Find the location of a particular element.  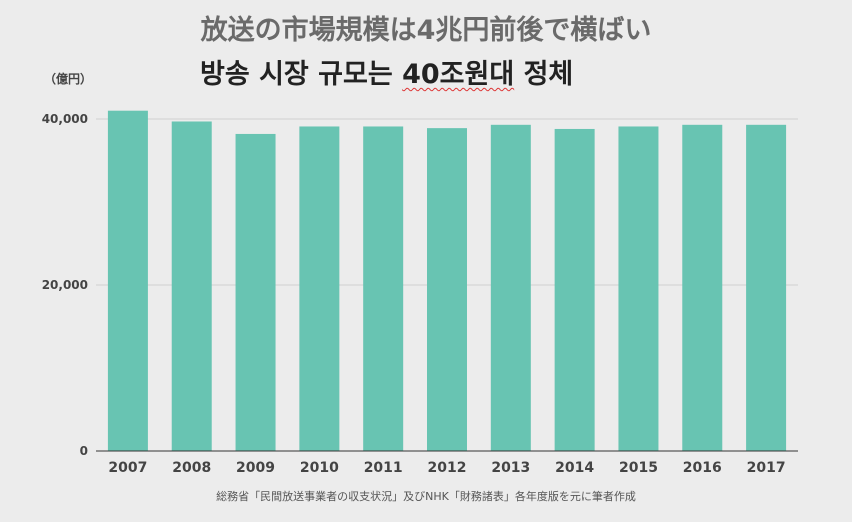

y-tick-label: 40,000 is located at coordinates (65, 119).